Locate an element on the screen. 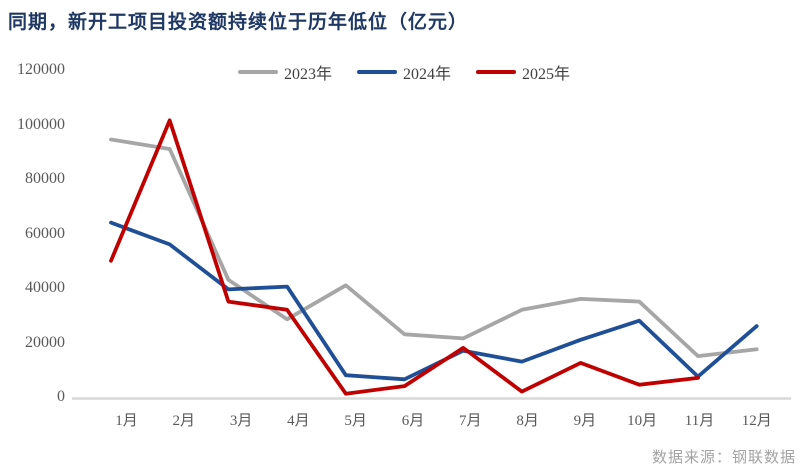  x-tick-label: 9月 is located at coordinates (585, 421).